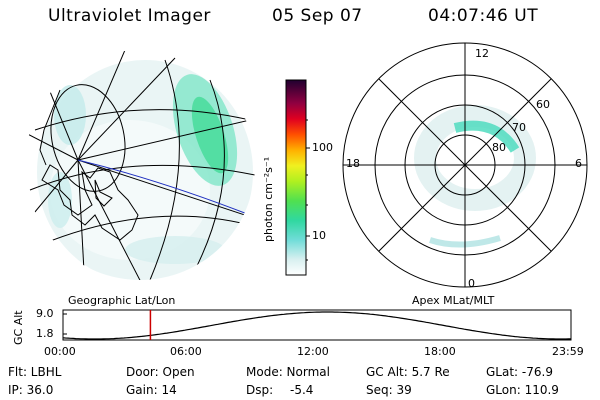 This screenshot has height=400, width=600. I want to click on mlat-label-80: 80, so click(499, 147).